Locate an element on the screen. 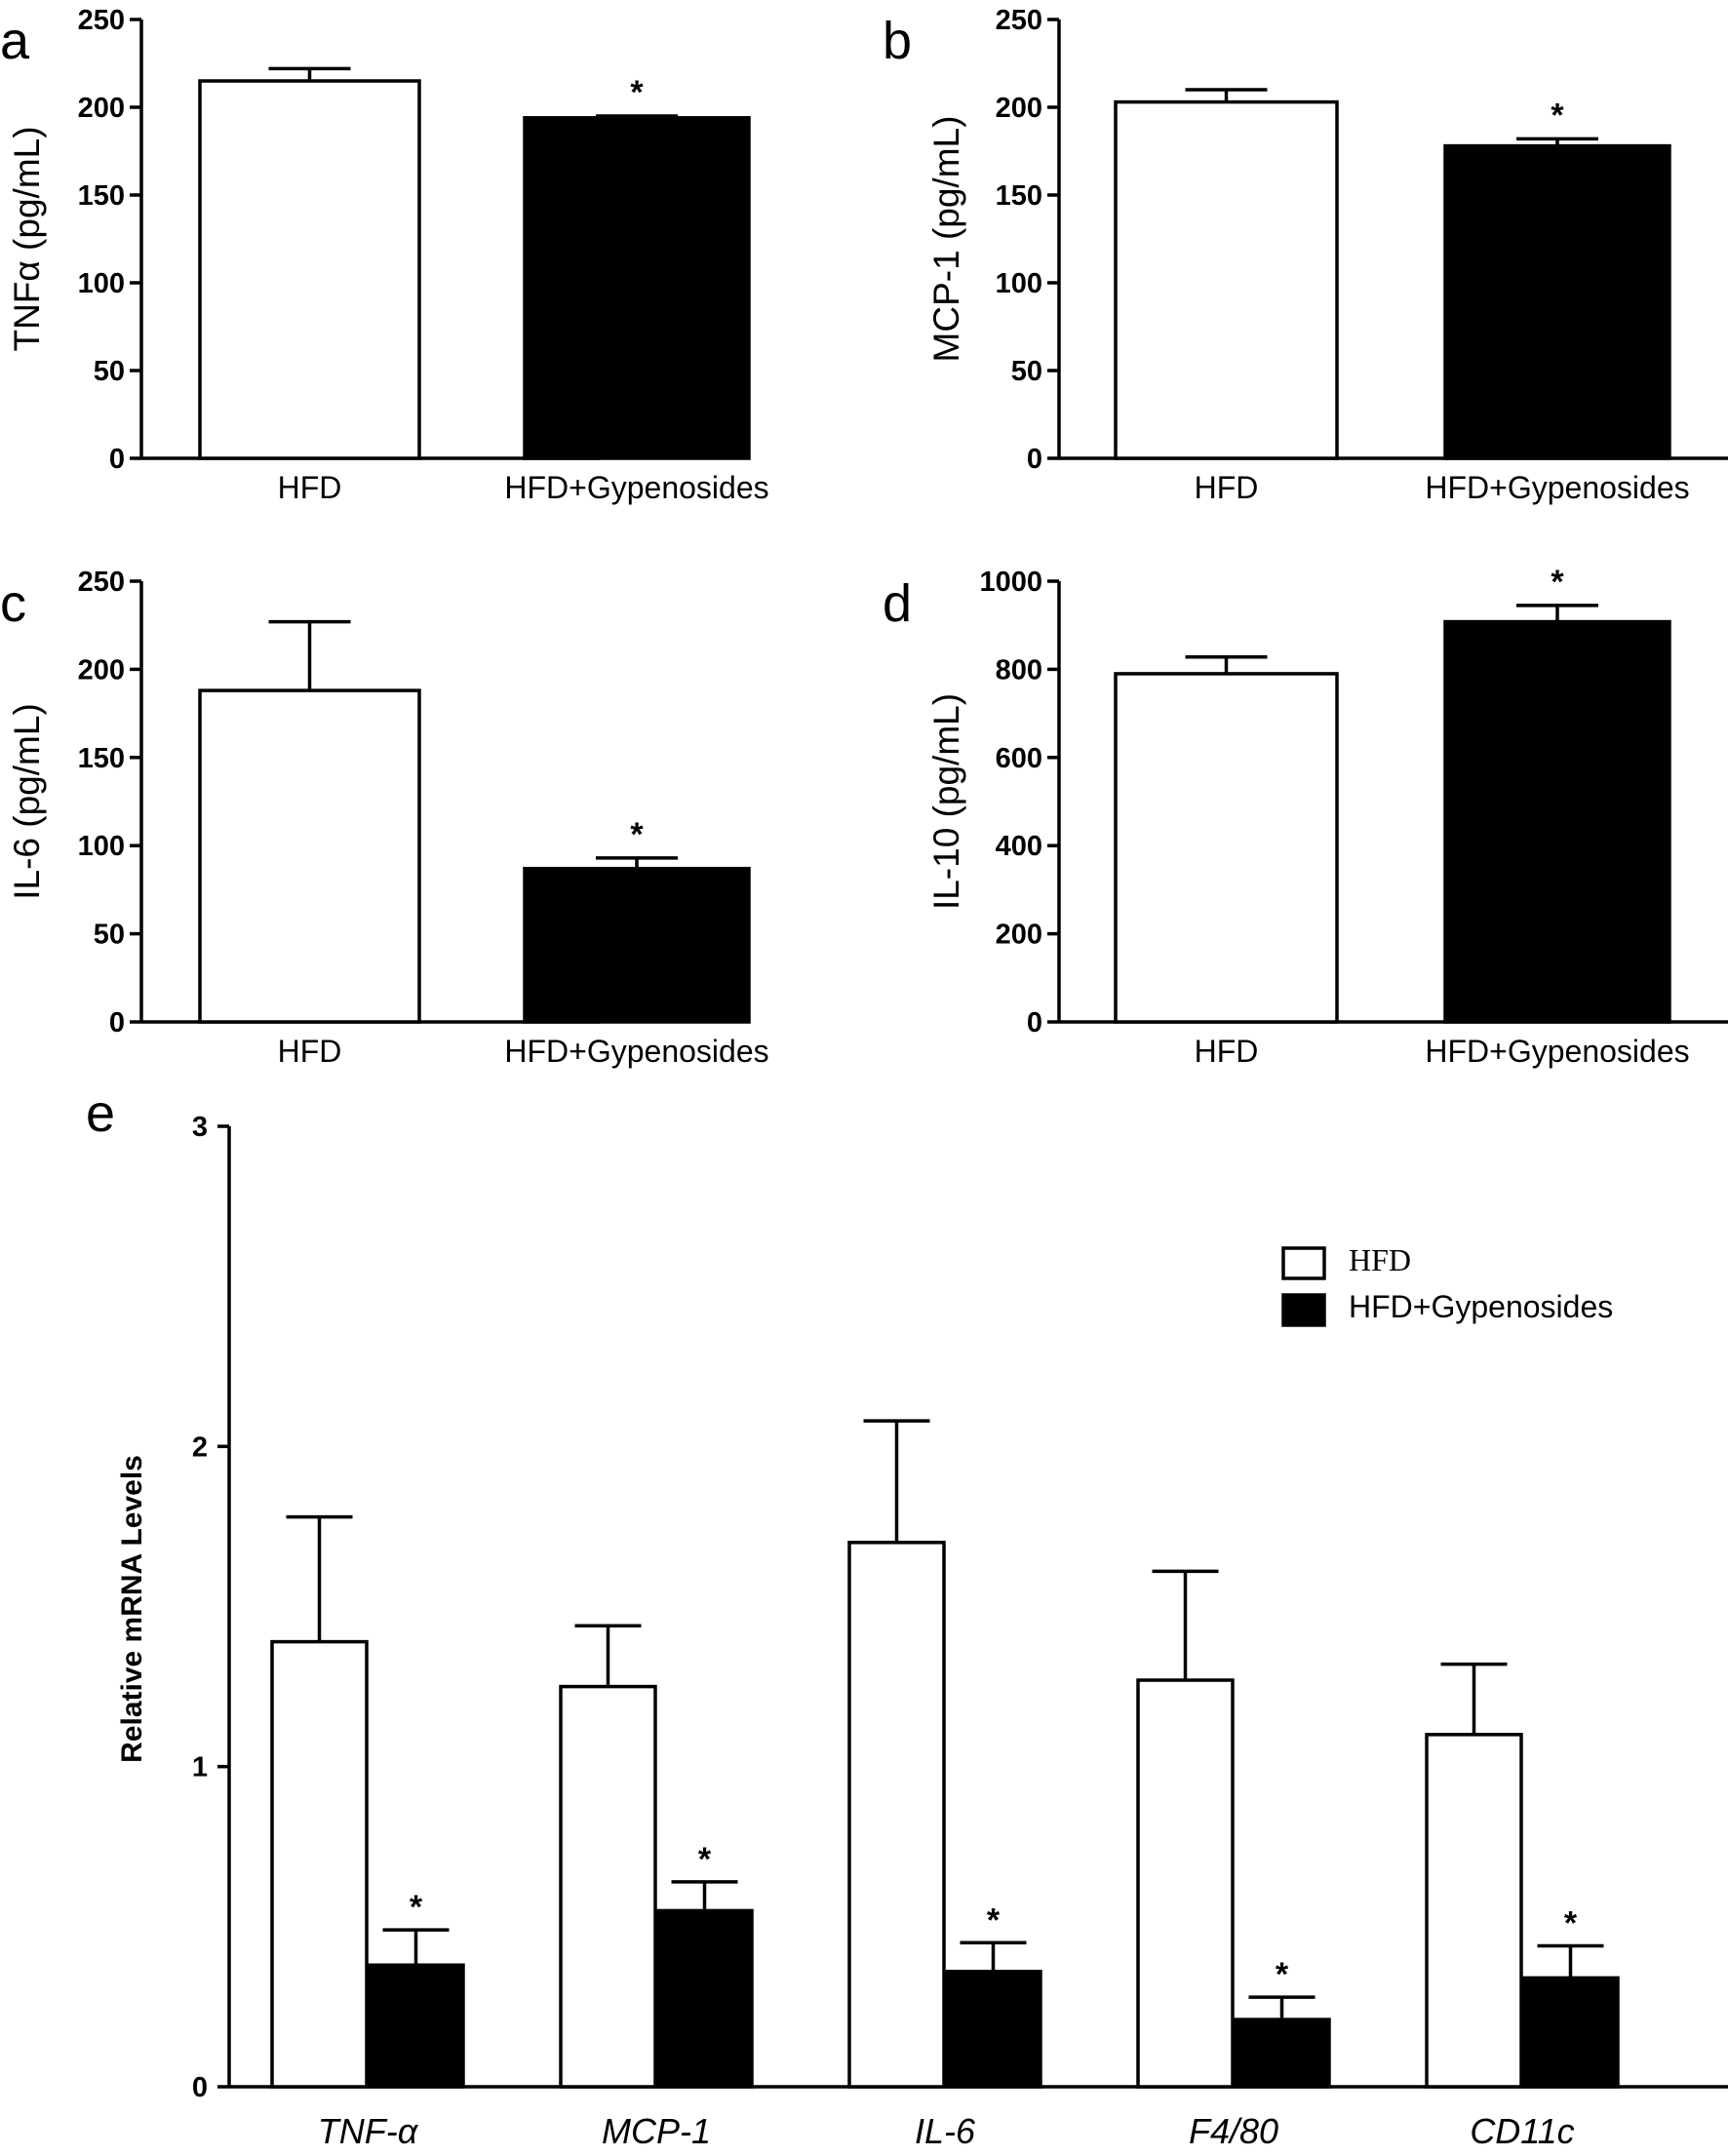 The image size is (1728, 2156). y-tick-label-a: 50 is located at coordinates (110, 371).